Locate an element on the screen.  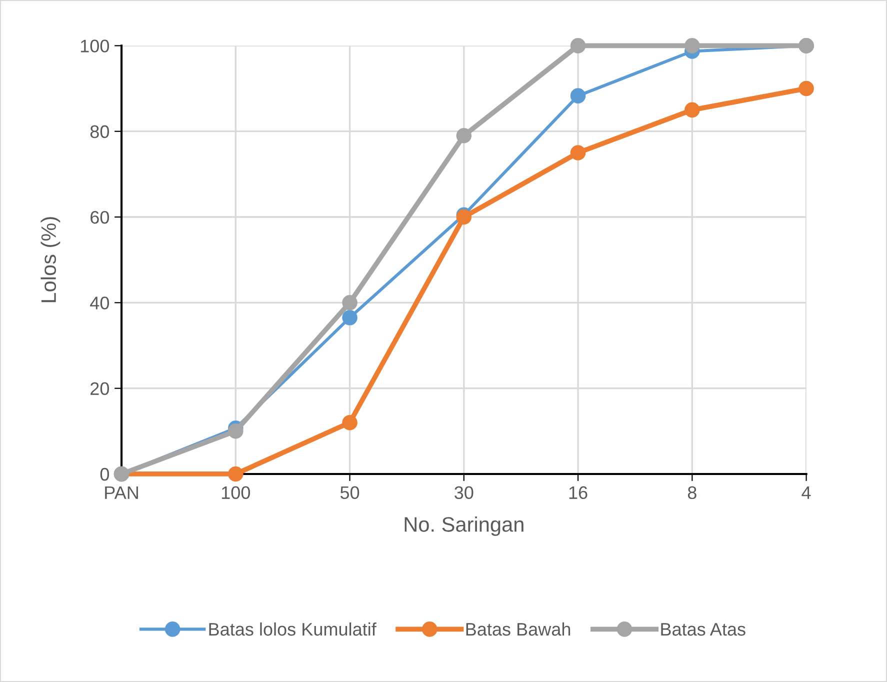
y-tick-label: 80 is located at coordinates (100, 131).